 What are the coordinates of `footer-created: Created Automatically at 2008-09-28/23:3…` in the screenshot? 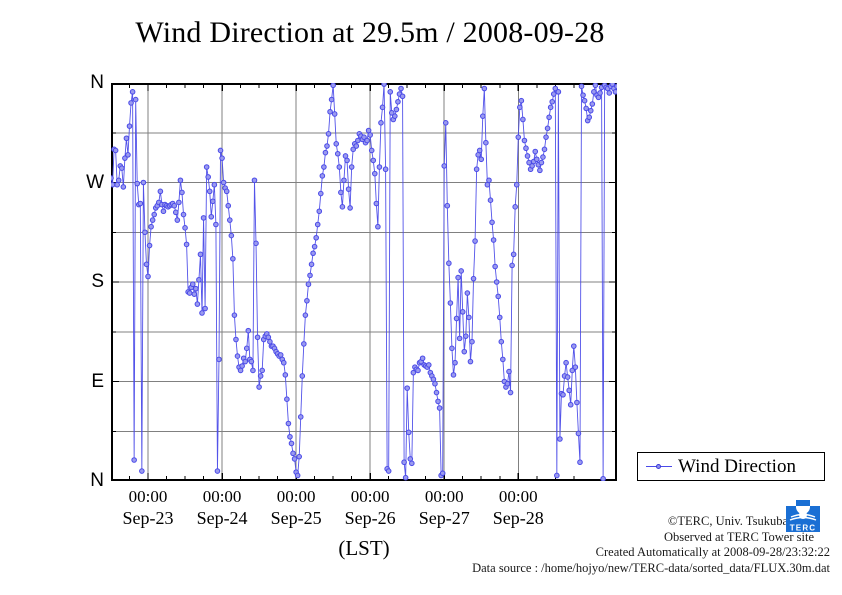 It's located at (712, 552).